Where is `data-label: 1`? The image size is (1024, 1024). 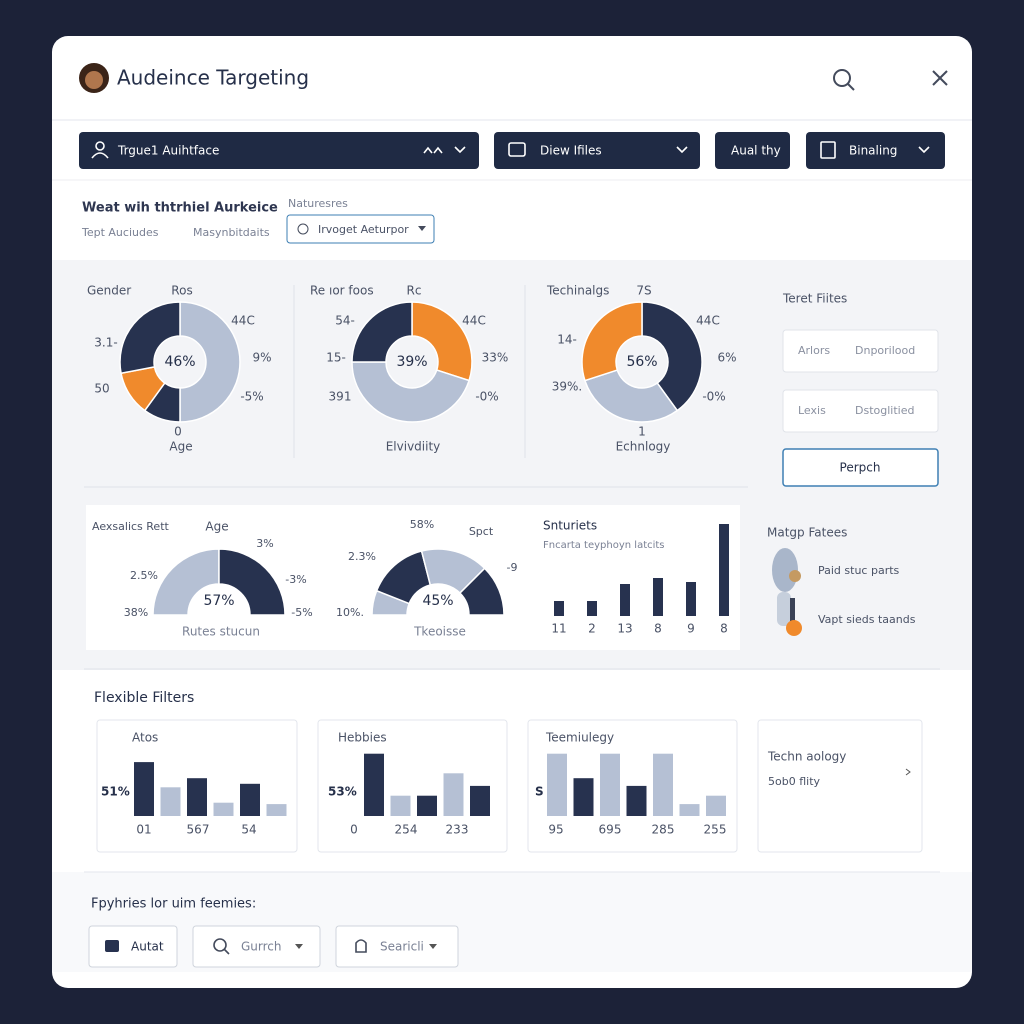 data-label: 1 is located at coordinates (642, 432).